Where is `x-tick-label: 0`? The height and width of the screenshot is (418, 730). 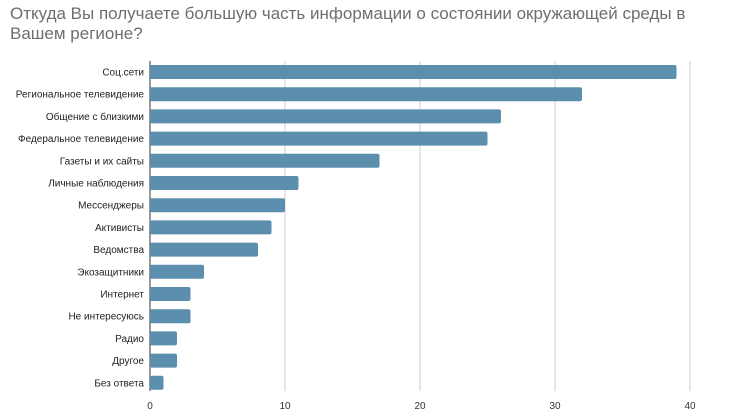 x-tick-label: 0 is located at coordinates (150, 406).